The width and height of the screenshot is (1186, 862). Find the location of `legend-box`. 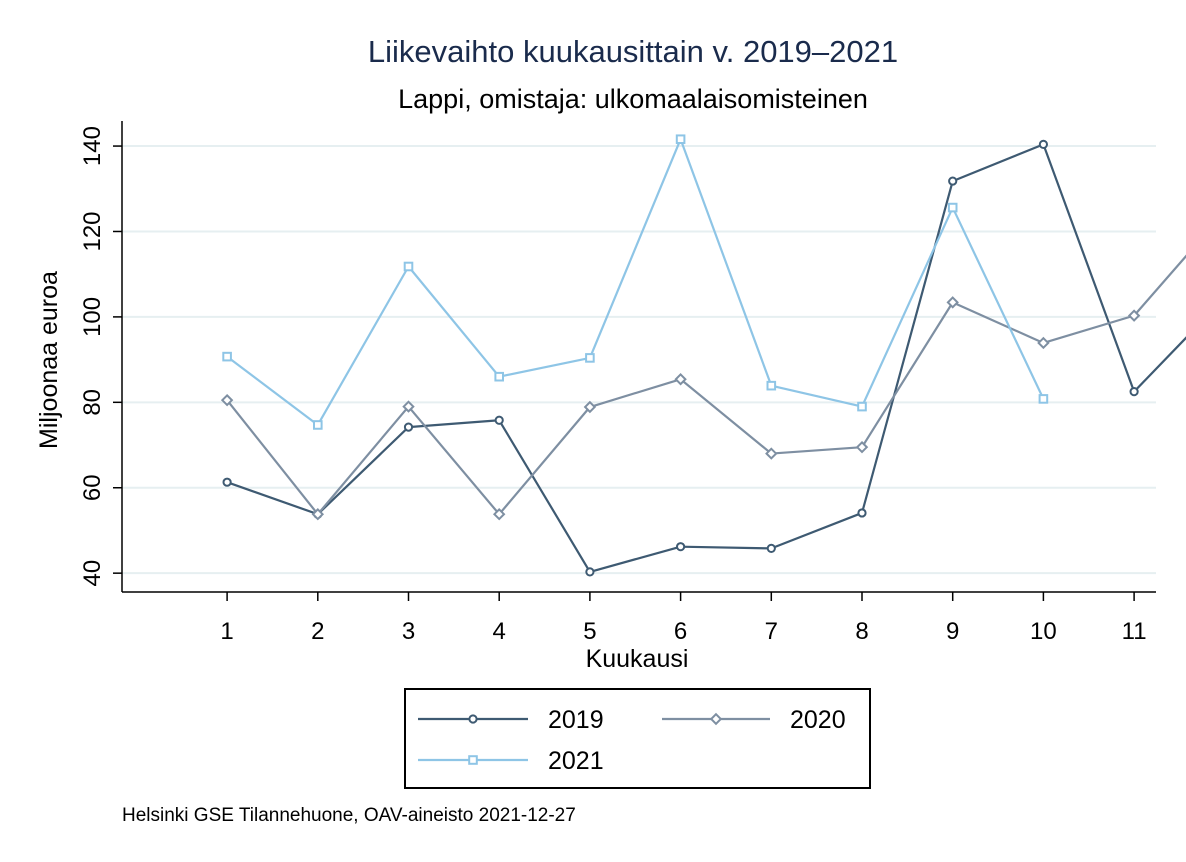

legend-box is located at coordinates (637, 738).